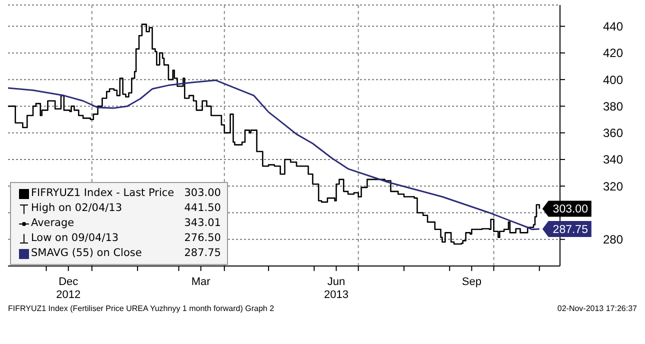 The width and height of the screenshot is (645, 344). I want to click on text: FIFRYUZ1 Index (Fertiliser Price UREA Yuzhnyy 1 month forward) Graph 2, so click(141, 308).